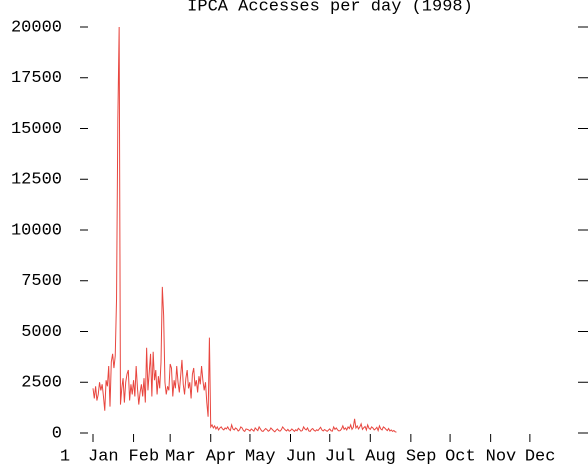  What do you see at coordinates (103, 456) in the screenshot?
I see `x-tick-label: Jan` at bounding box center [103, 456].